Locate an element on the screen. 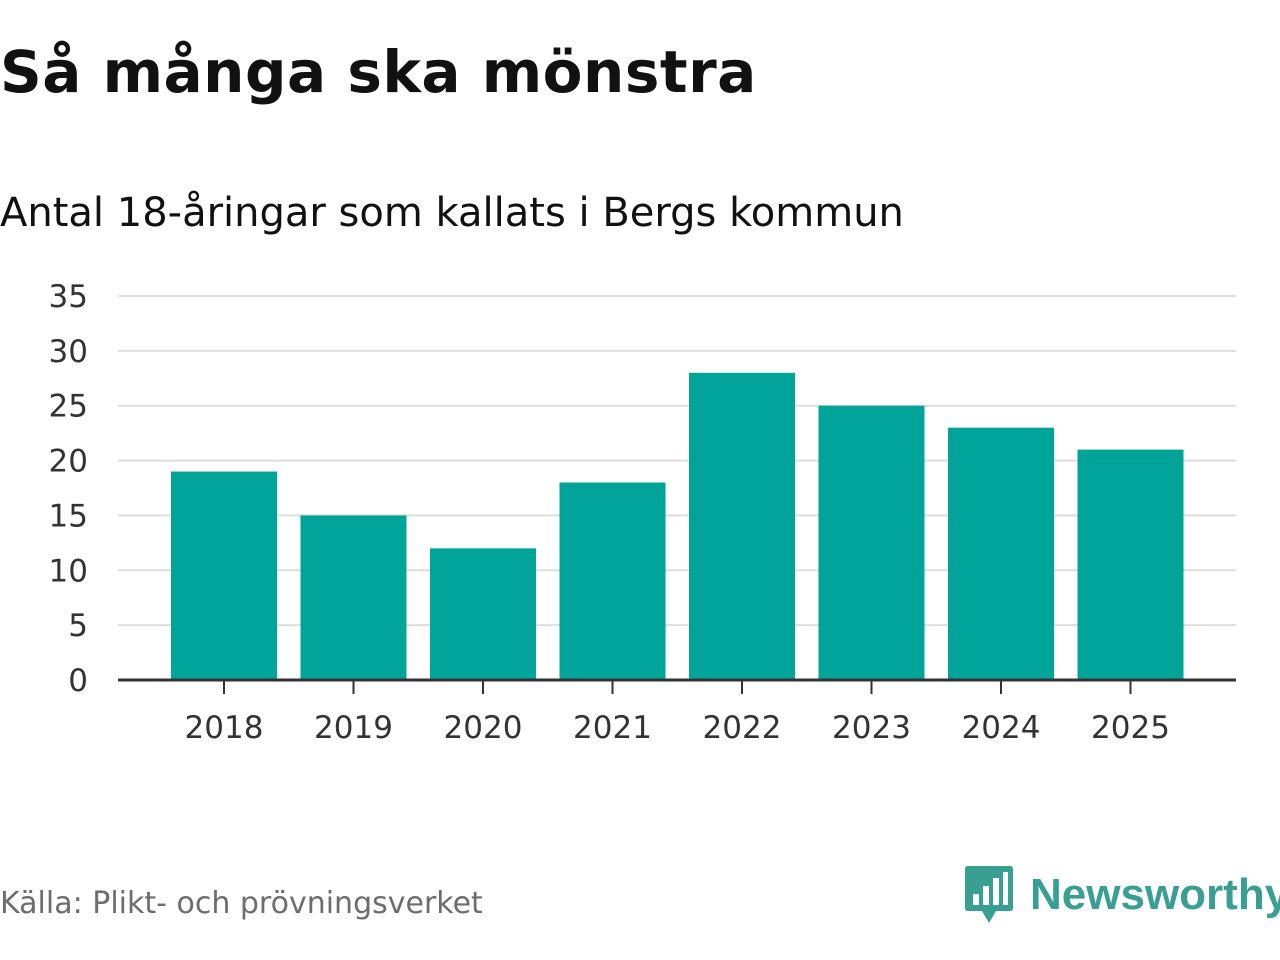  bar-2020 is located at coordinates (483, 614).